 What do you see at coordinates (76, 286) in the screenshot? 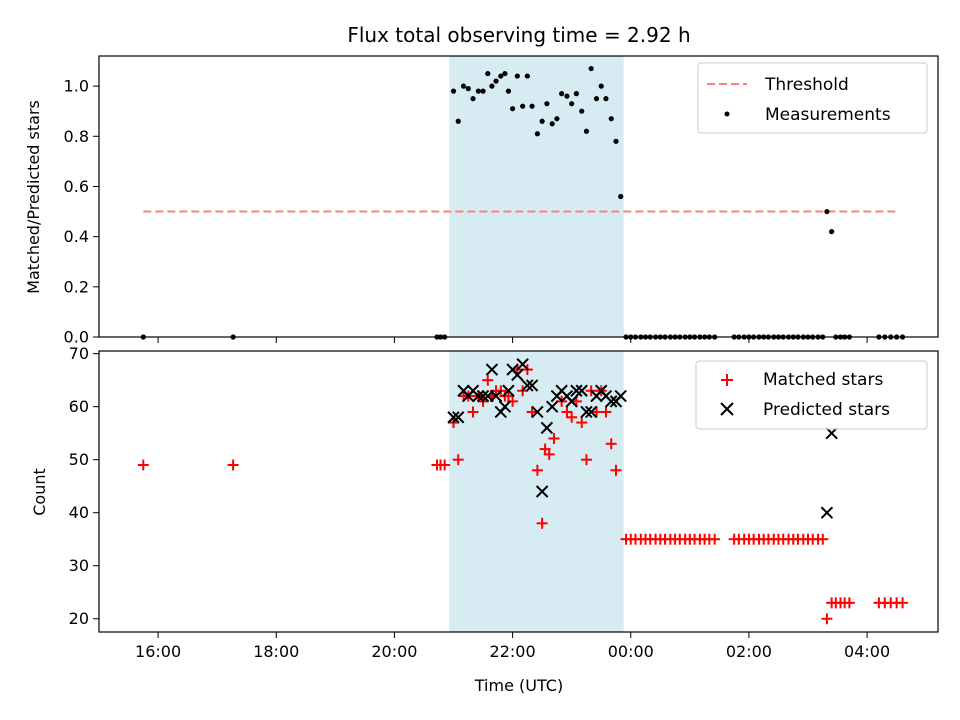
I see `y-tick-label: 0.2` at bounding box center [76, 286].